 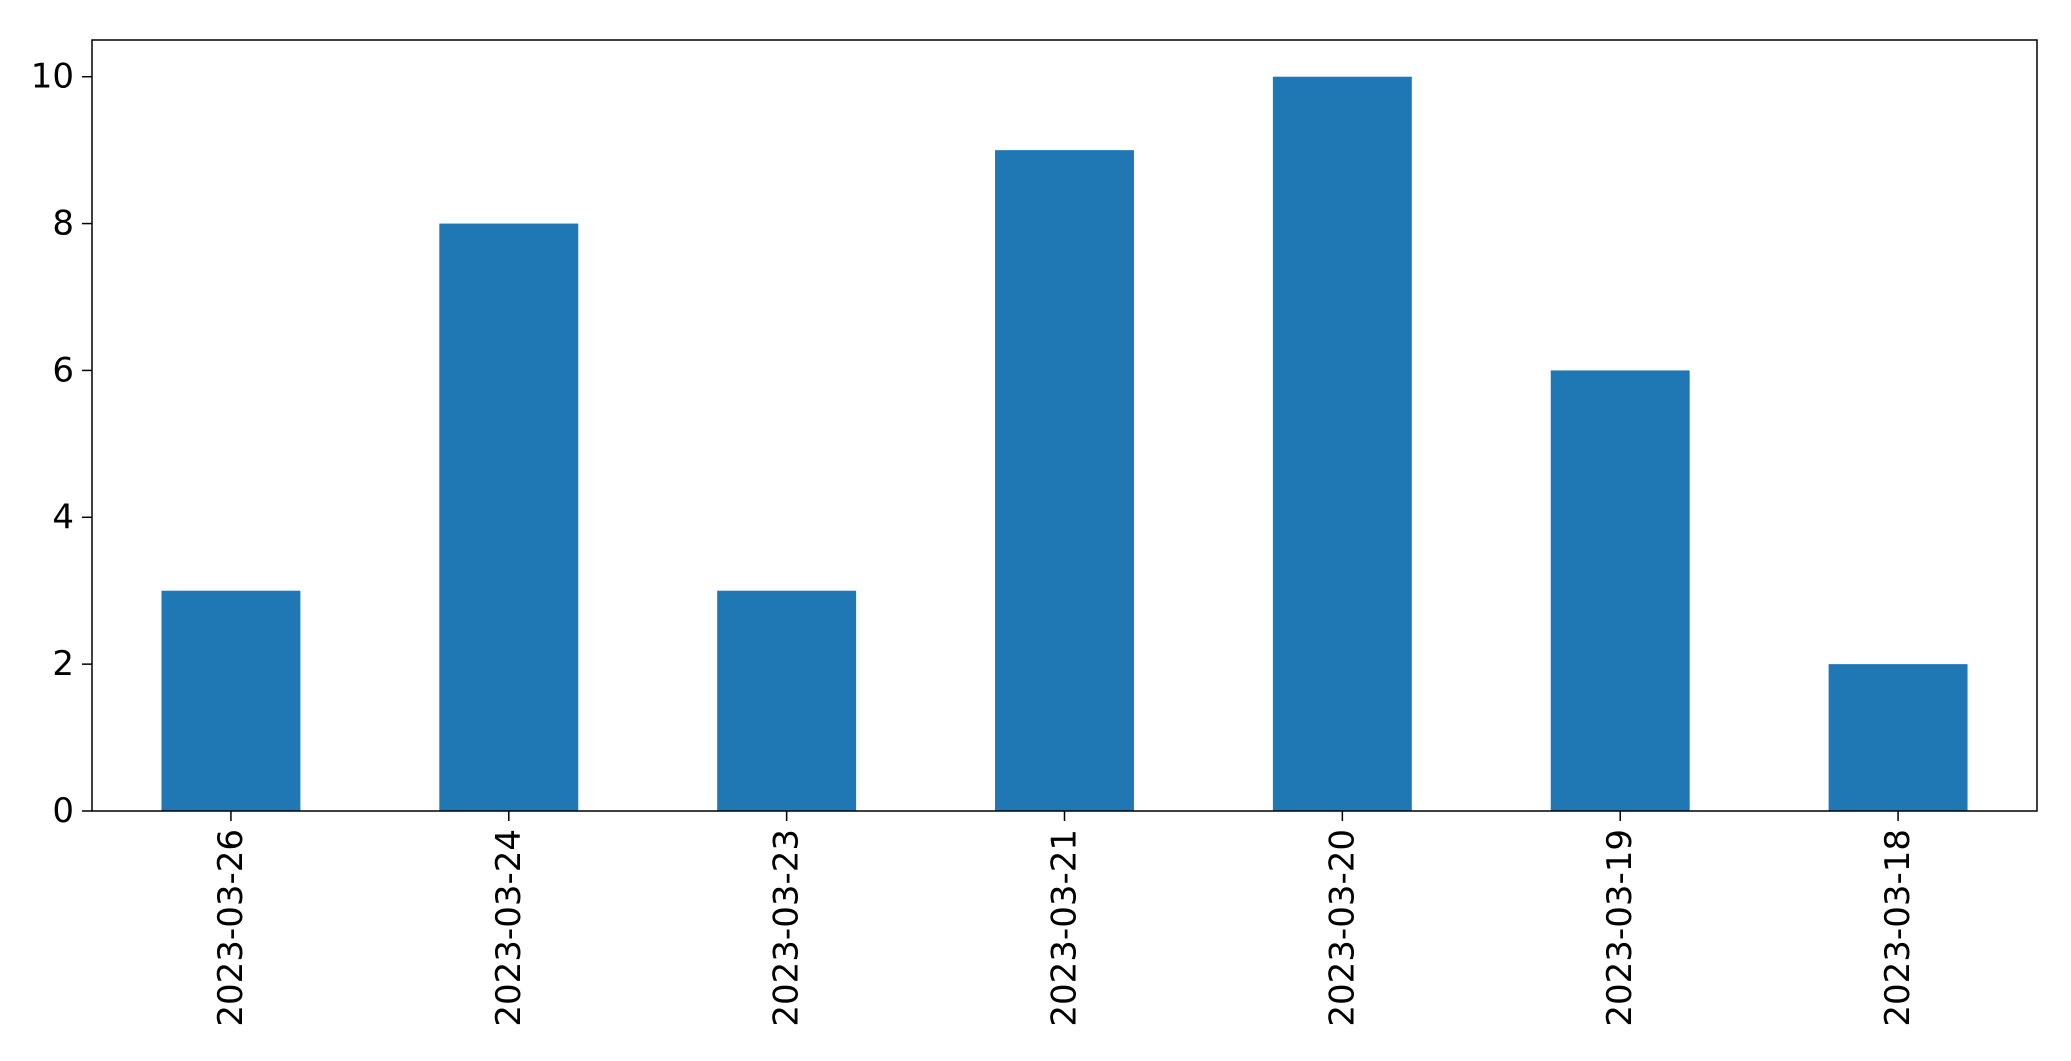 I want to click on x-tick-label: 2023-03-20, so click(x=1342, y=928).